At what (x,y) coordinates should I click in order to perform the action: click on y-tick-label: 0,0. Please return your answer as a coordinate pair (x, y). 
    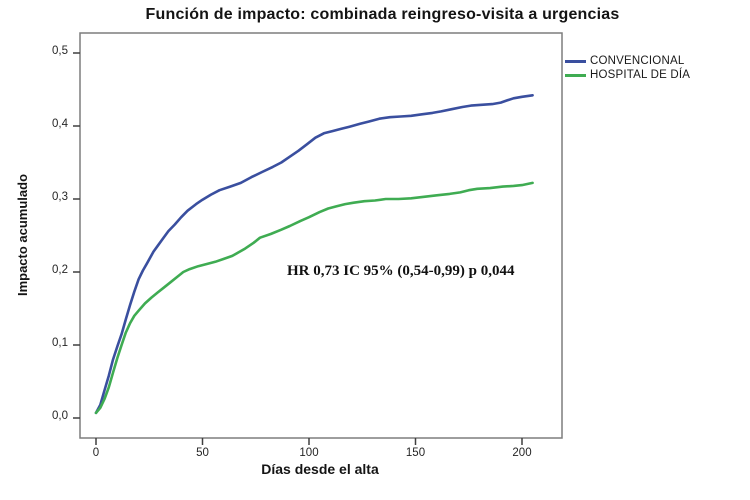
    Looking at the image, I should click on (60, 416).